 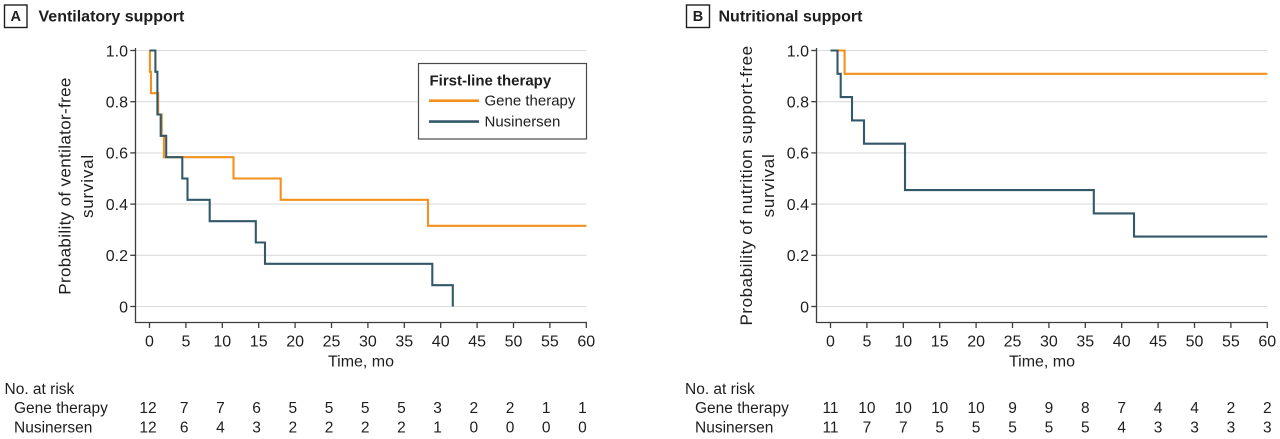 What do you see at coordinates (117, 154) in the screenshot?
I see `svg-text: 0.6` at bounding box center [117, 154].